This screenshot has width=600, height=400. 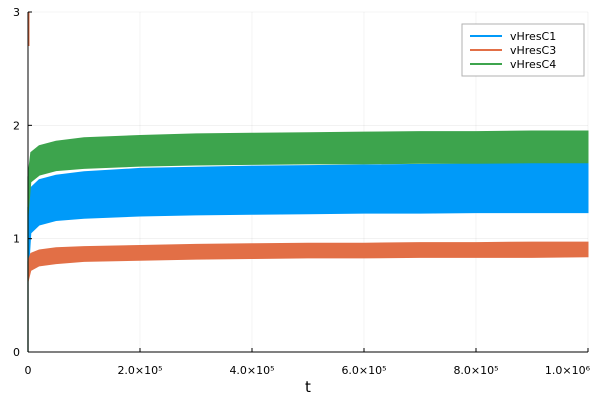 I want to click on legend-label: vHresC3, so click(x=533, y=50).